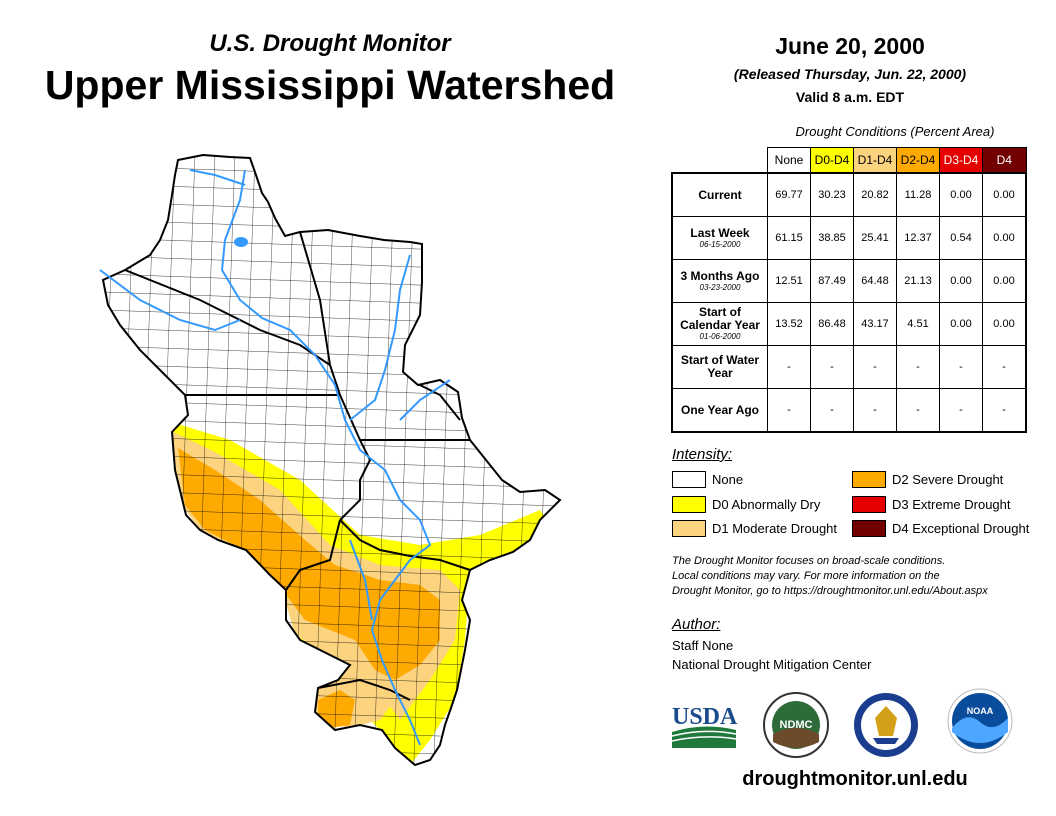 The height and width of the screenshot is (816, 1056). I want to click on col-d1-d4: D1-D4, so click(875, 160).